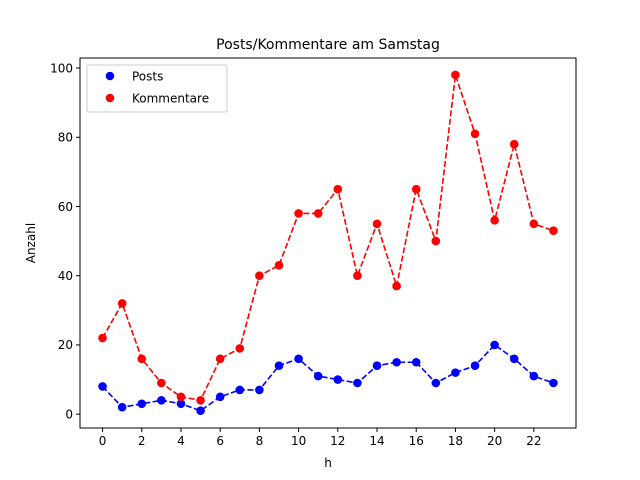 The image size is (640, 480). Describe the element at coordinates (220, 441) in the screenshot. I see `x-tick-label: 6` at that location.